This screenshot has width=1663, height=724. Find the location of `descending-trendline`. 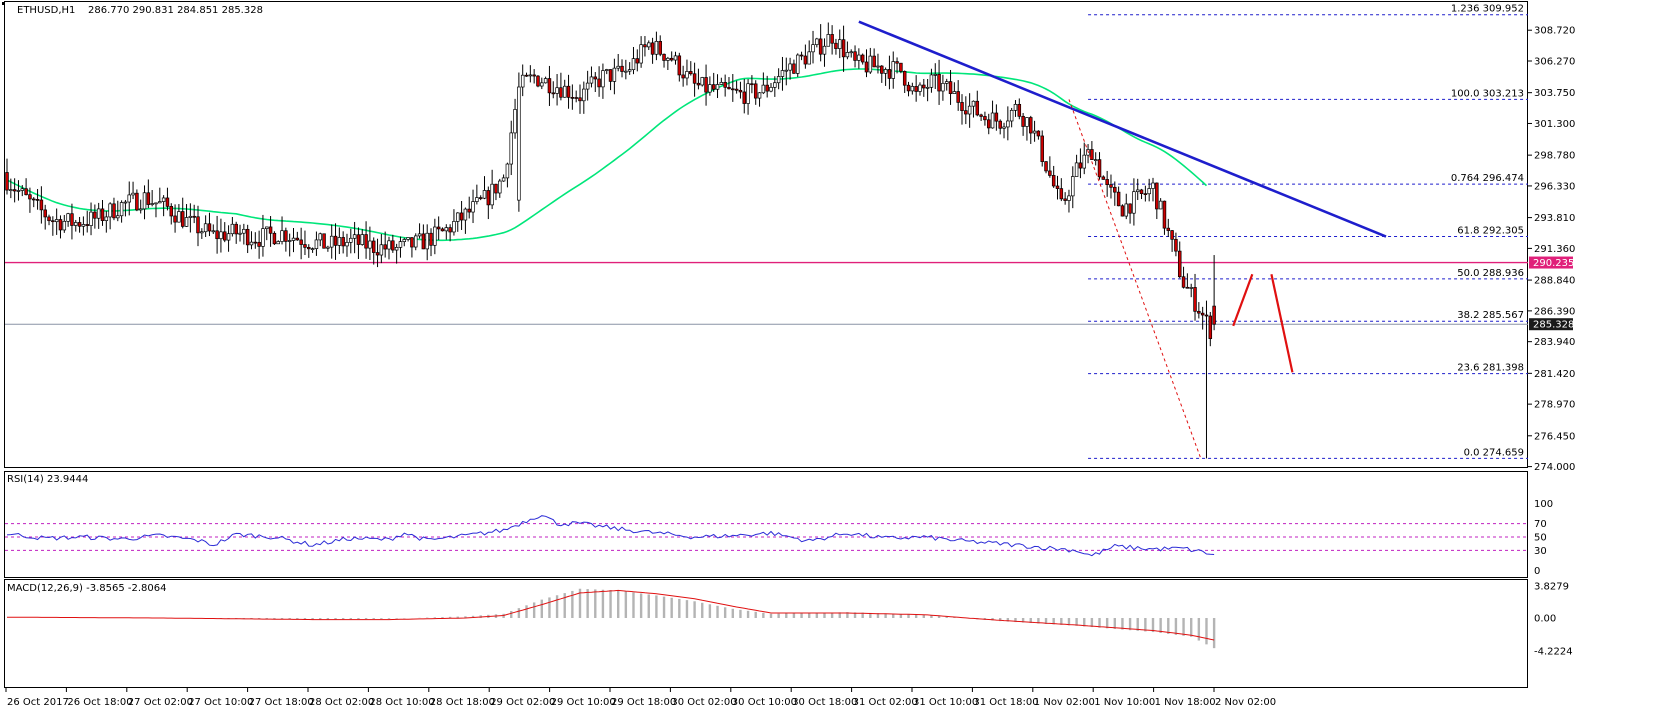

descending-trendline is located at coordinates (1122, 129).